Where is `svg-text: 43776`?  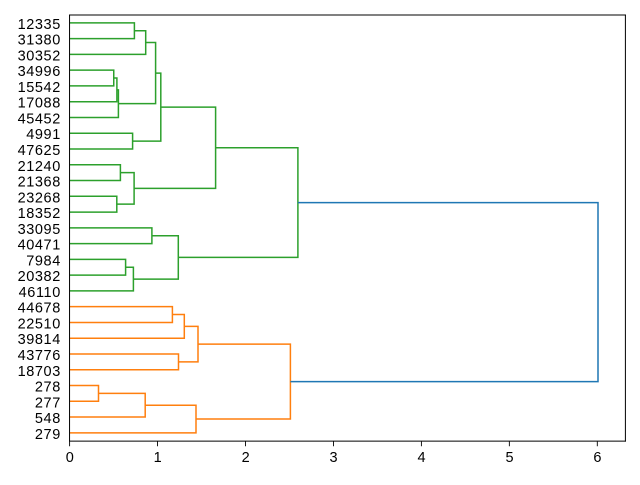
svg-text: 43776 is located at coordinates (39, 356).